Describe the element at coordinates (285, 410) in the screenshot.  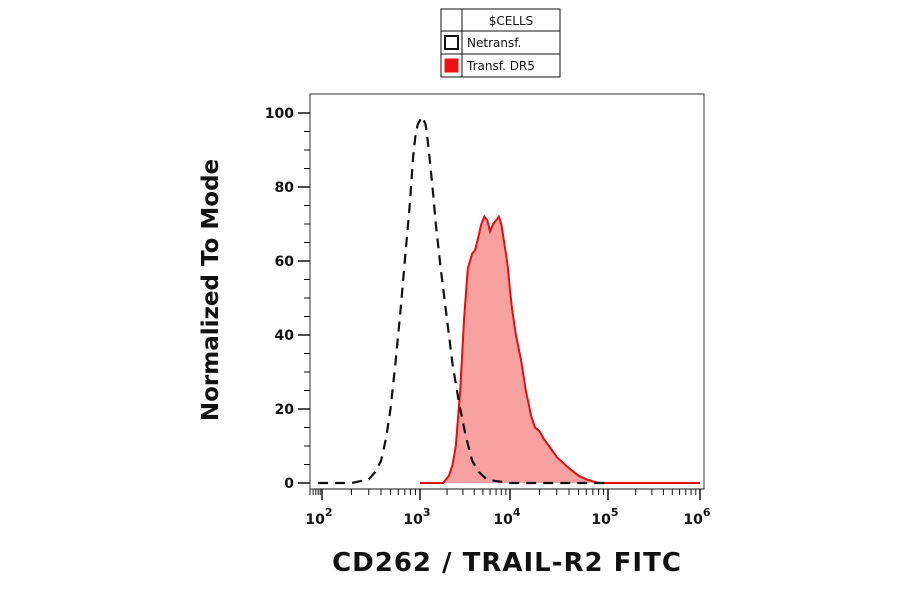
I see `y-tick-label: 20` at that location.